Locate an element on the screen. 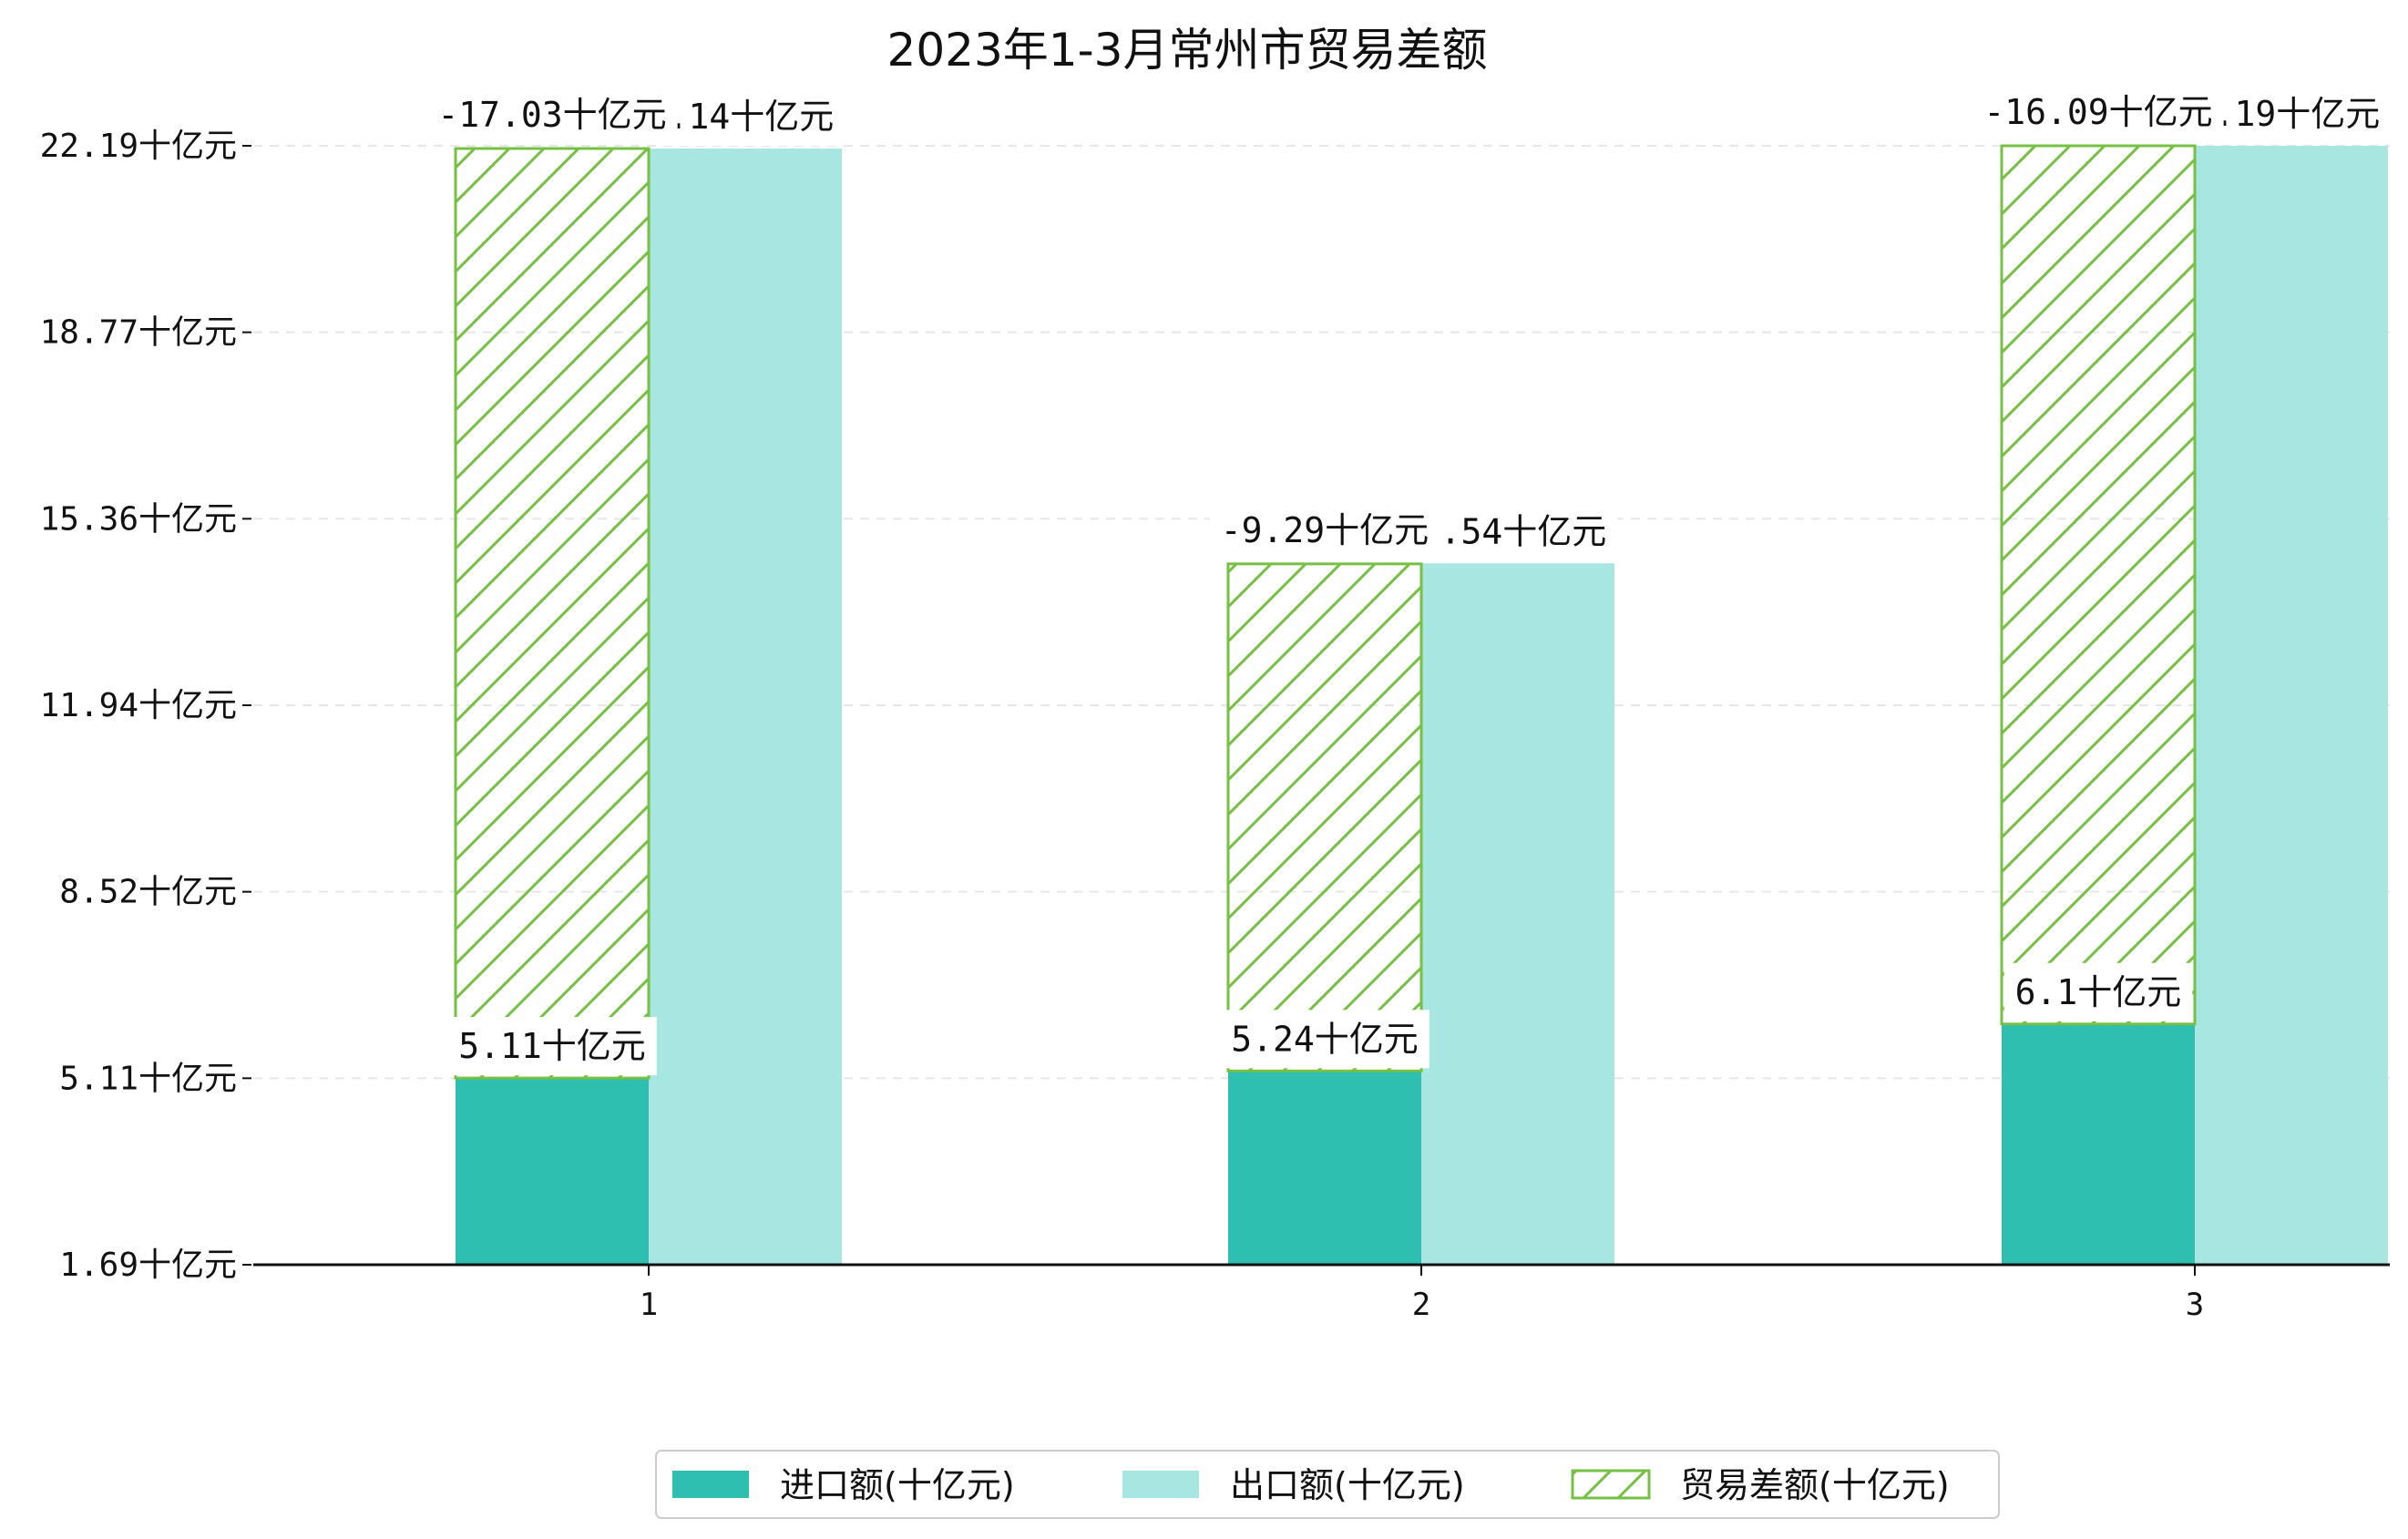 This screenshot has height=1539, width=2408. y-tick-label: 1.69十亿元 is located at coordinates (148, 1266).